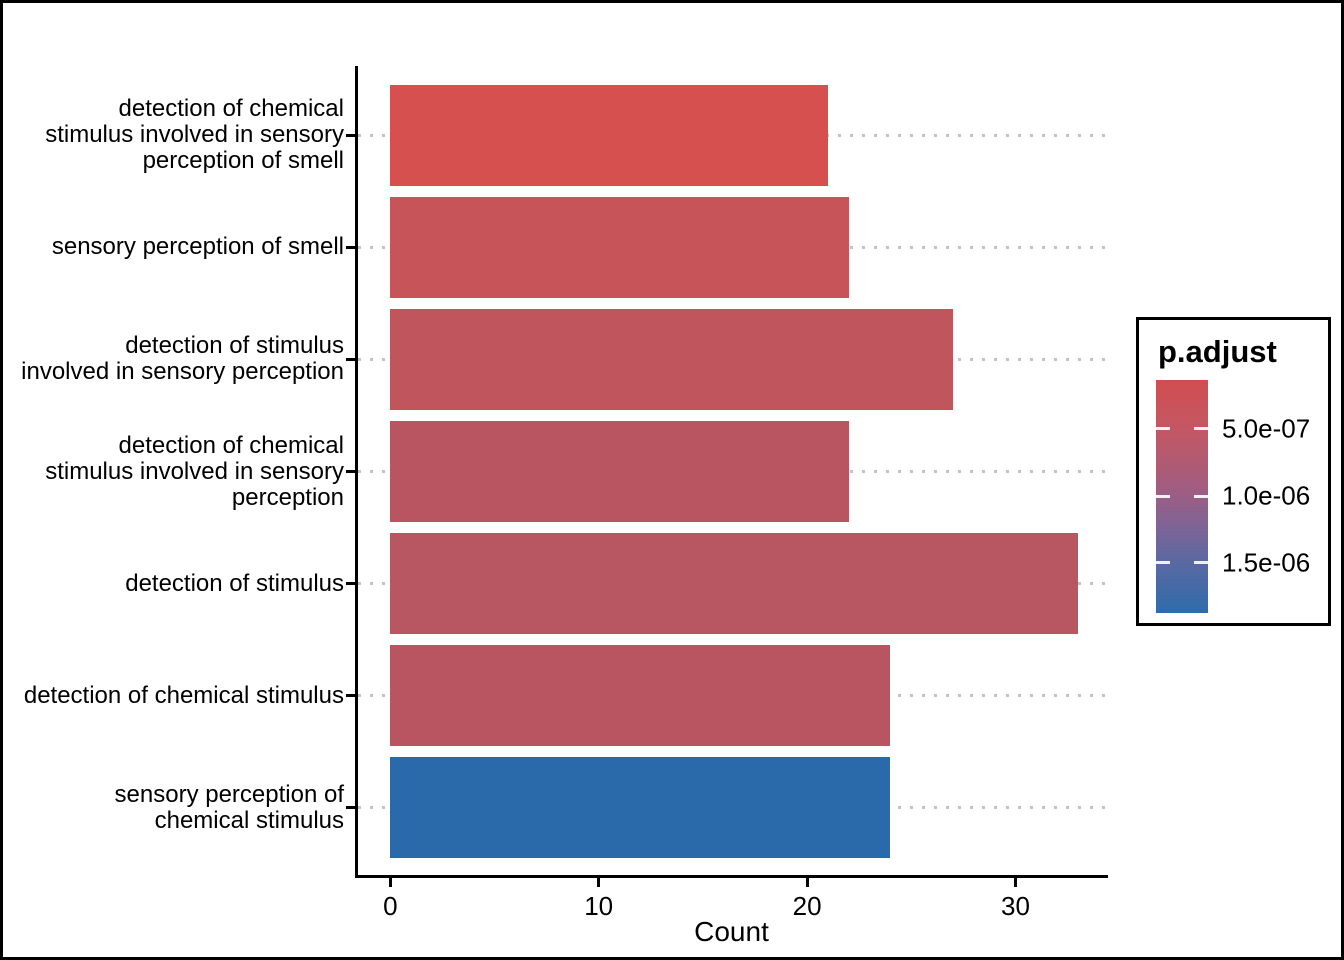 This screenshot has width=1344, height=960. What do you see at coordinates (1233, 471) in the screenshot?
I see `legend-box: p.adjust 5.0e-07 1.0e-06 1.5e-06` at bounding box center [1233, 471].